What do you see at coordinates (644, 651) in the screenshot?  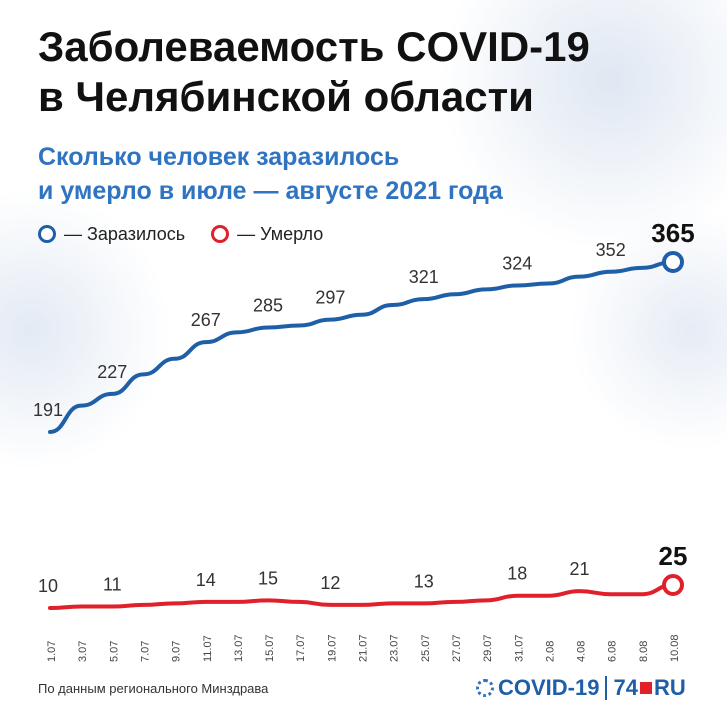 I see `x-tick-label-8.08: 8.08` at bounding box center [644, 651].